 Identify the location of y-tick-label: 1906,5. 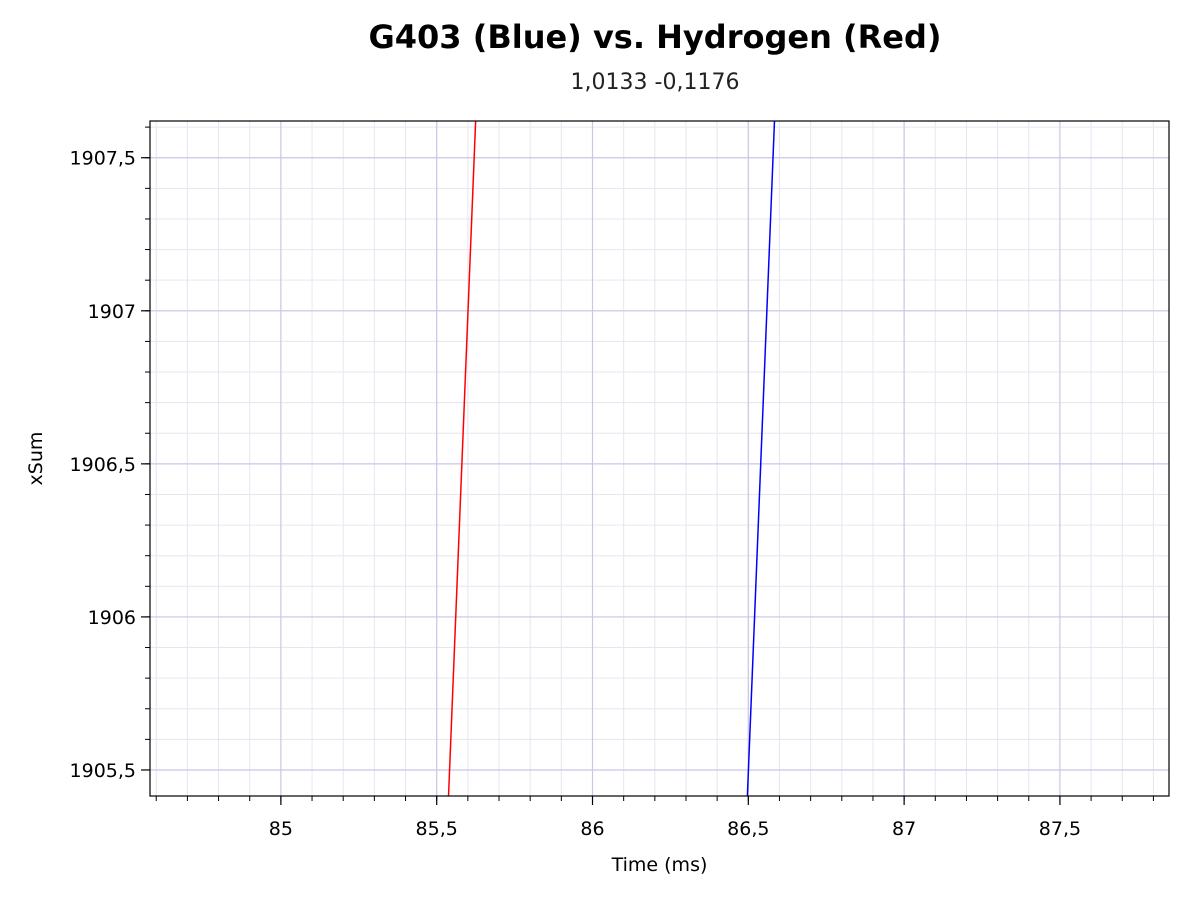
(103, 465).